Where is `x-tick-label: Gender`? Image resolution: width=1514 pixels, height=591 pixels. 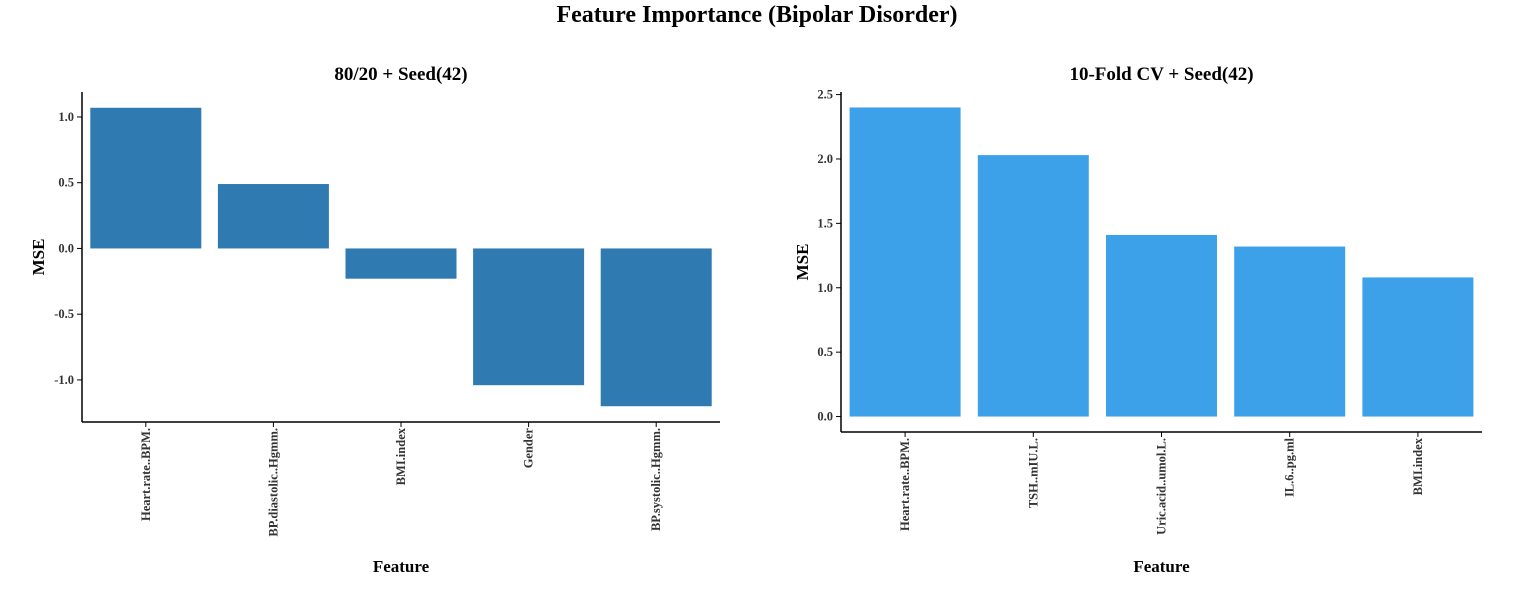
x-tick-label: Gender is located at coordinates (529, 448).